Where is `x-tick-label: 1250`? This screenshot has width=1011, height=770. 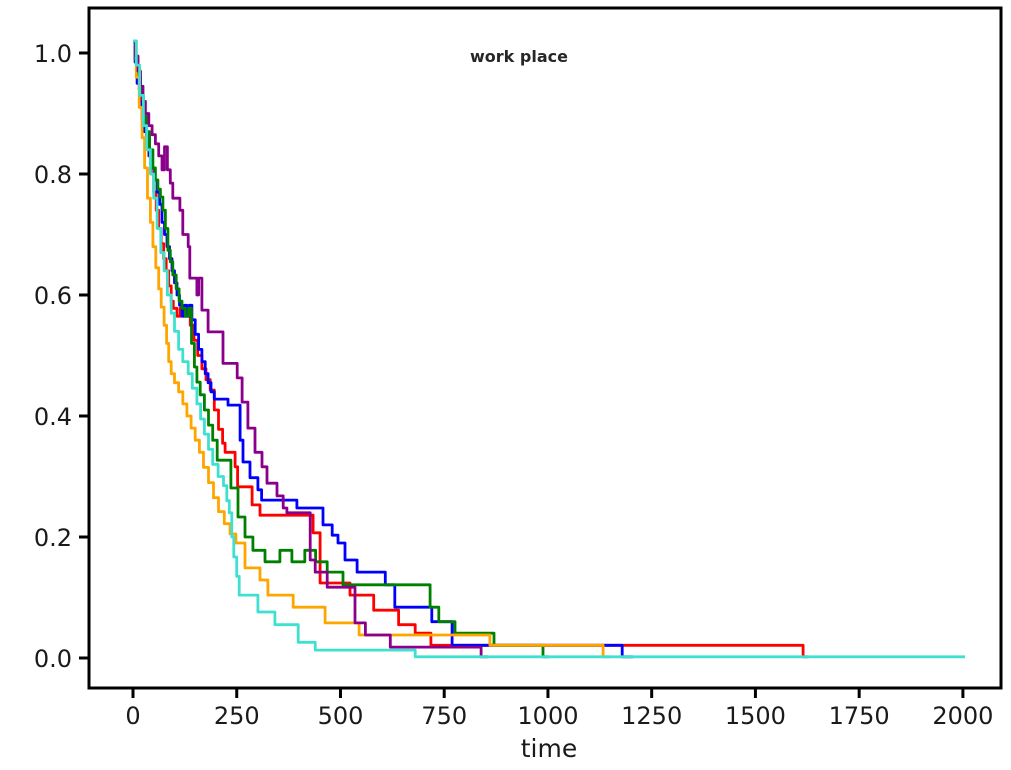 x-tick-label: 1250 is located at coordinates (651, 716).